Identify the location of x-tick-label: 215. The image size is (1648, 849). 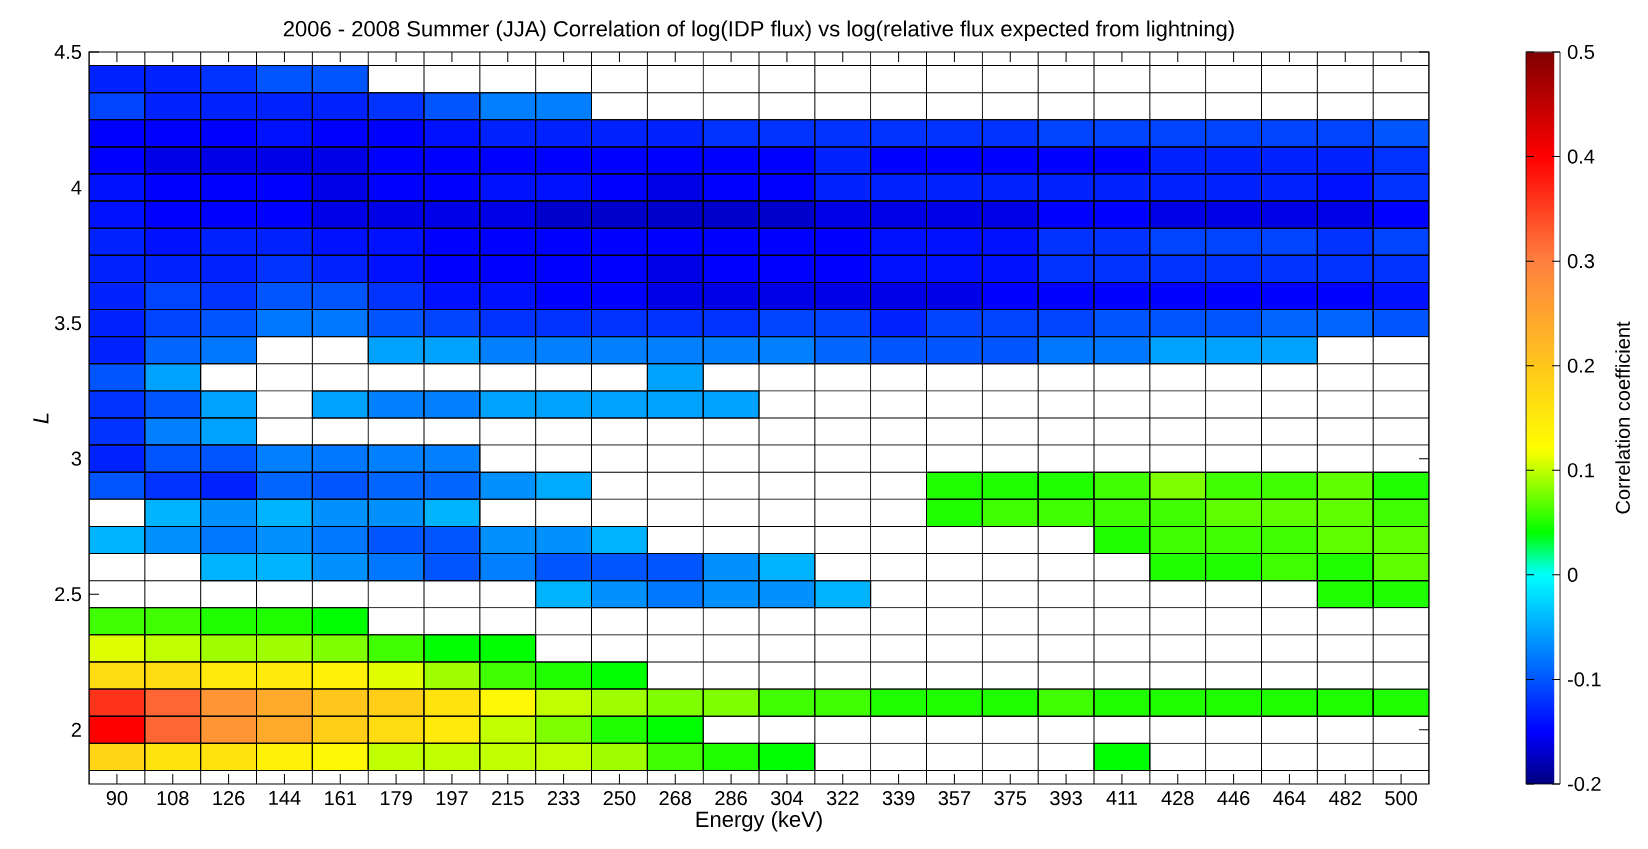
(508, 798).